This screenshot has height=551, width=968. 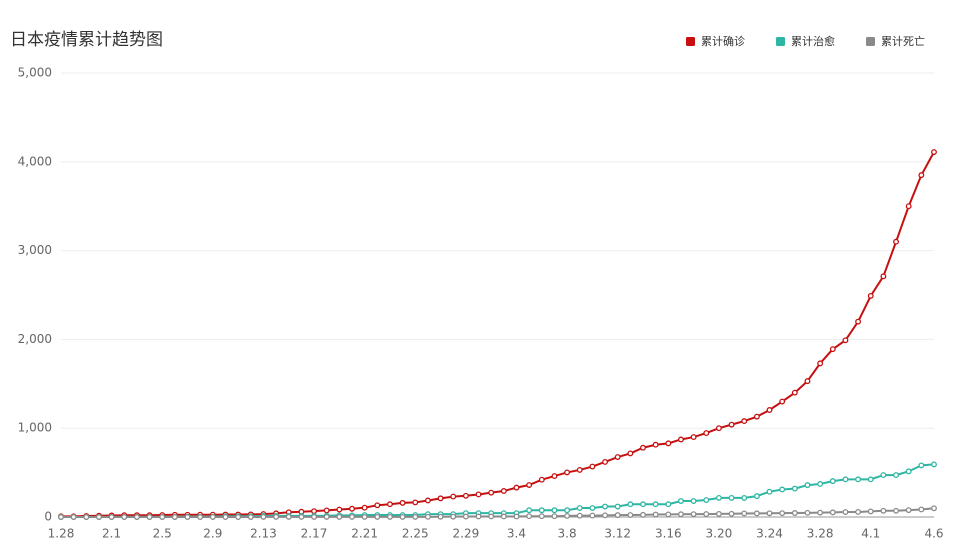 What do you see at coordinates (35, 73) in the screenshot?
I see `y-tick-label: 5,000` at bounding box center [35, 73].